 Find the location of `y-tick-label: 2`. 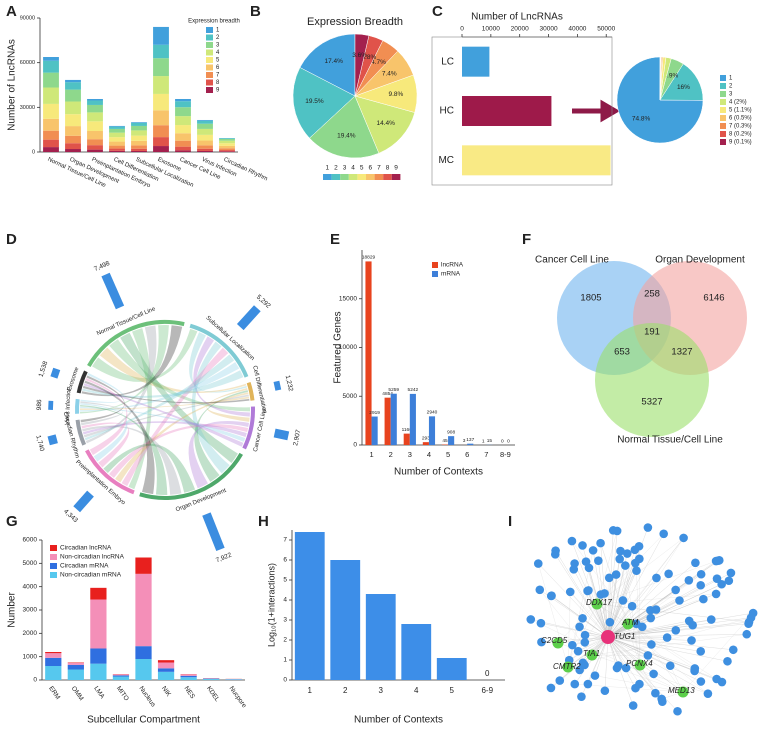

y-tick-label: 2 is located at coordinates (285, 640).